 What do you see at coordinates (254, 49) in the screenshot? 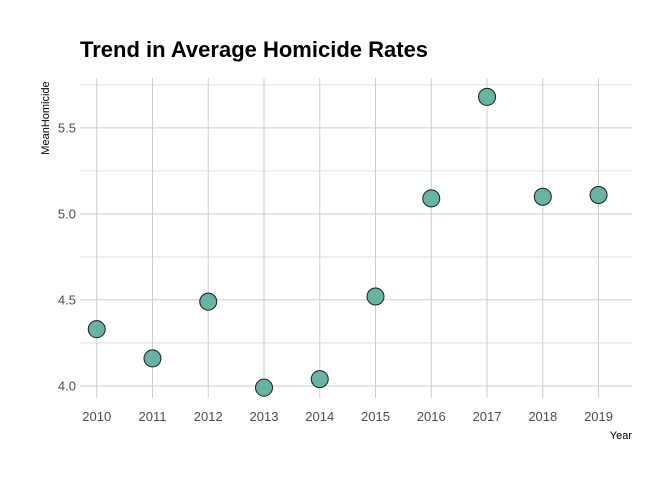
I see `chart-title: Trend in Average Homicide Rates` at bounding box center [254, 49].